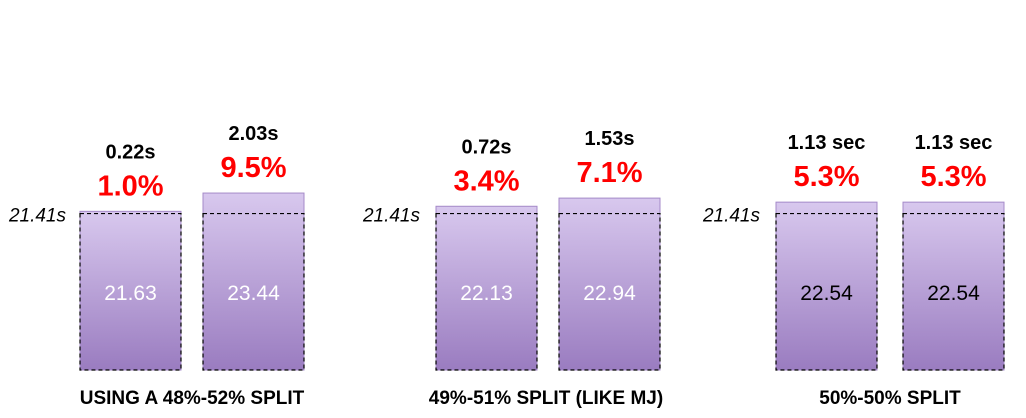 This screenshot has width=1026, height=418. What do you see at coordinates (253, 134) in the screenshot?
I see `time-label: 2.03s` at bounding box center [253, 134].